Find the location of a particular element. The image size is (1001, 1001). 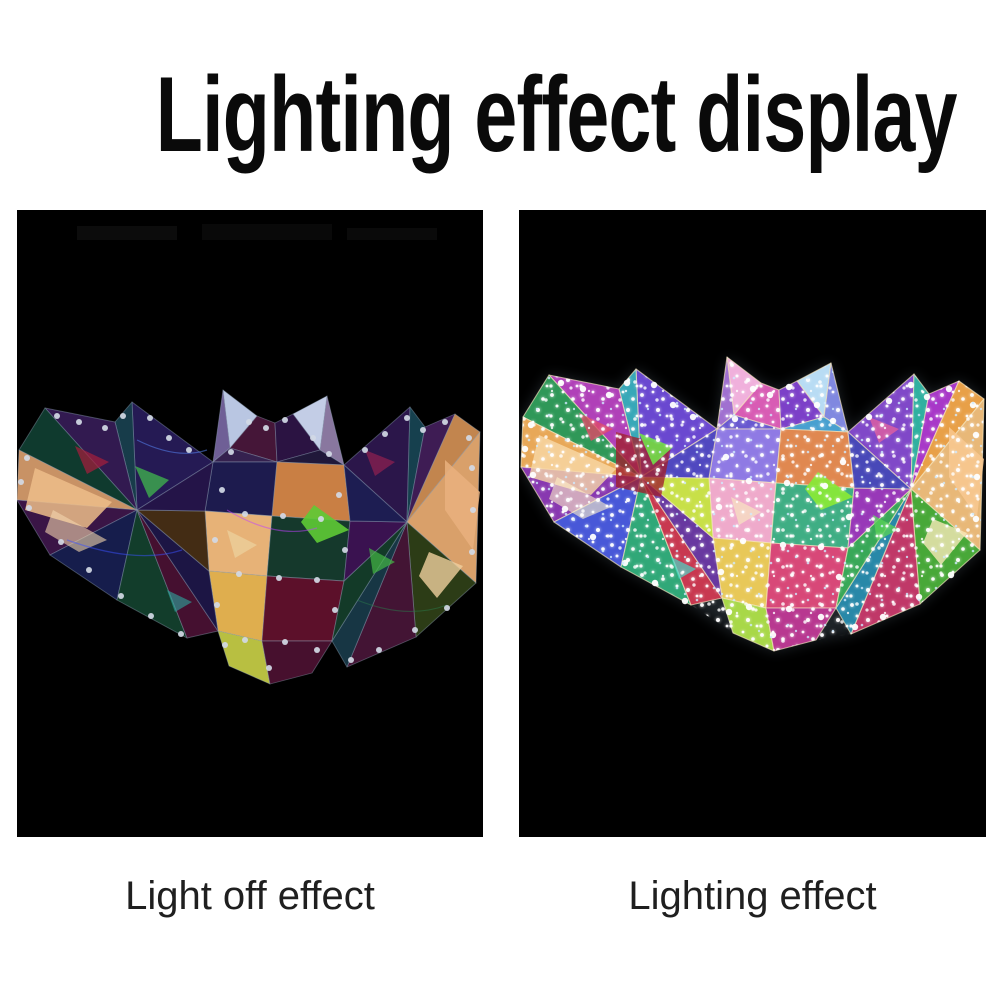

page-title: Lighting effect display is located at coordinates (500, 114).